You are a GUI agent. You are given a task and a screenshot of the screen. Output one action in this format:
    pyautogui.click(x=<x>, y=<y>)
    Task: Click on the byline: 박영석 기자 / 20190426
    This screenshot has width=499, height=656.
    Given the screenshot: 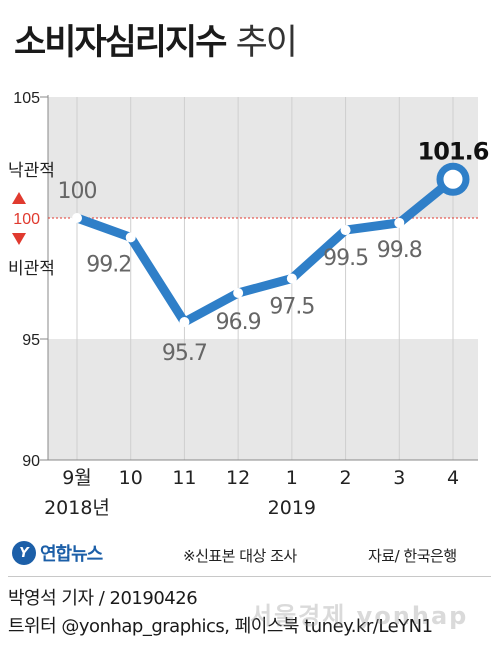 What is the action you would take?
    pyautogui.click(x=103, y=598)
    